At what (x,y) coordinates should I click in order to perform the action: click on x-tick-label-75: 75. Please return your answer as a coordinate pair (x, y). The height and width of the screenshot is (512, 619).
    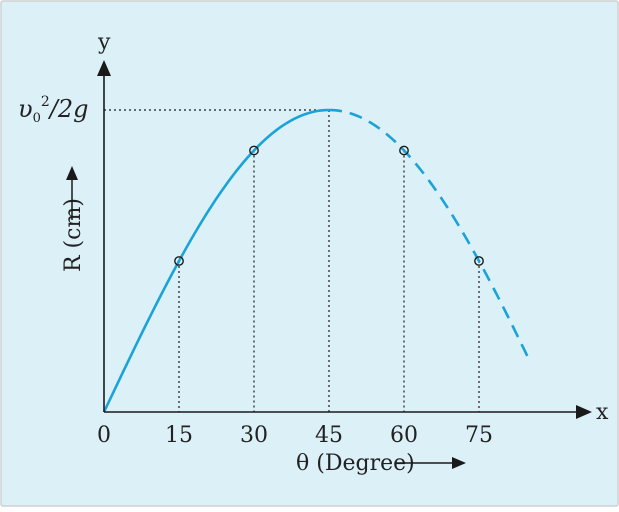
    Looking at the image, I should click on (479, 435).